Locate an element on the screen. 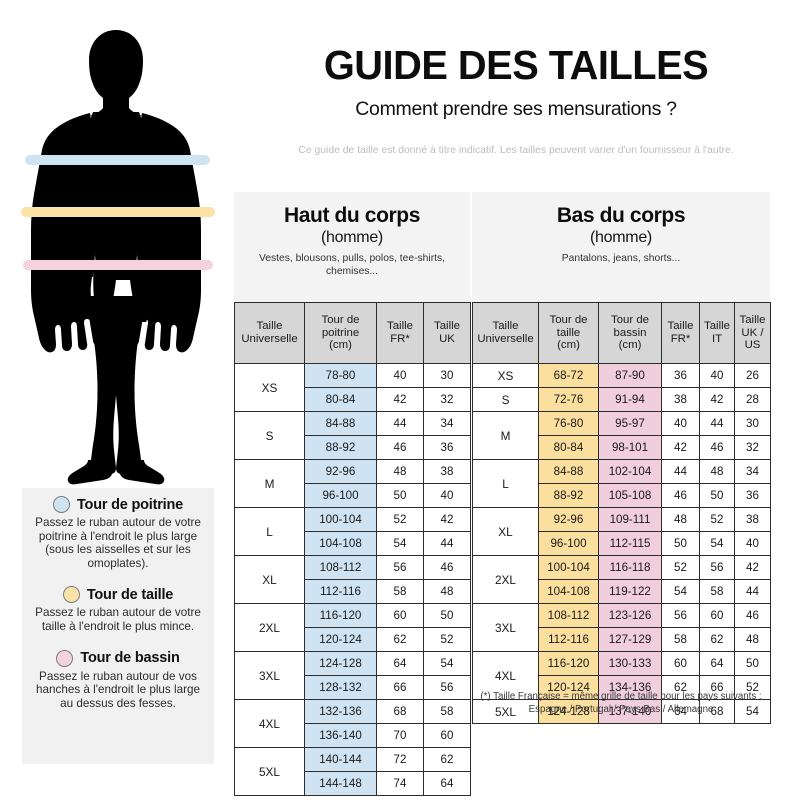 This screenshot has height=800, width=800. cell-fr: 56 is located at coordinates (400, 567).